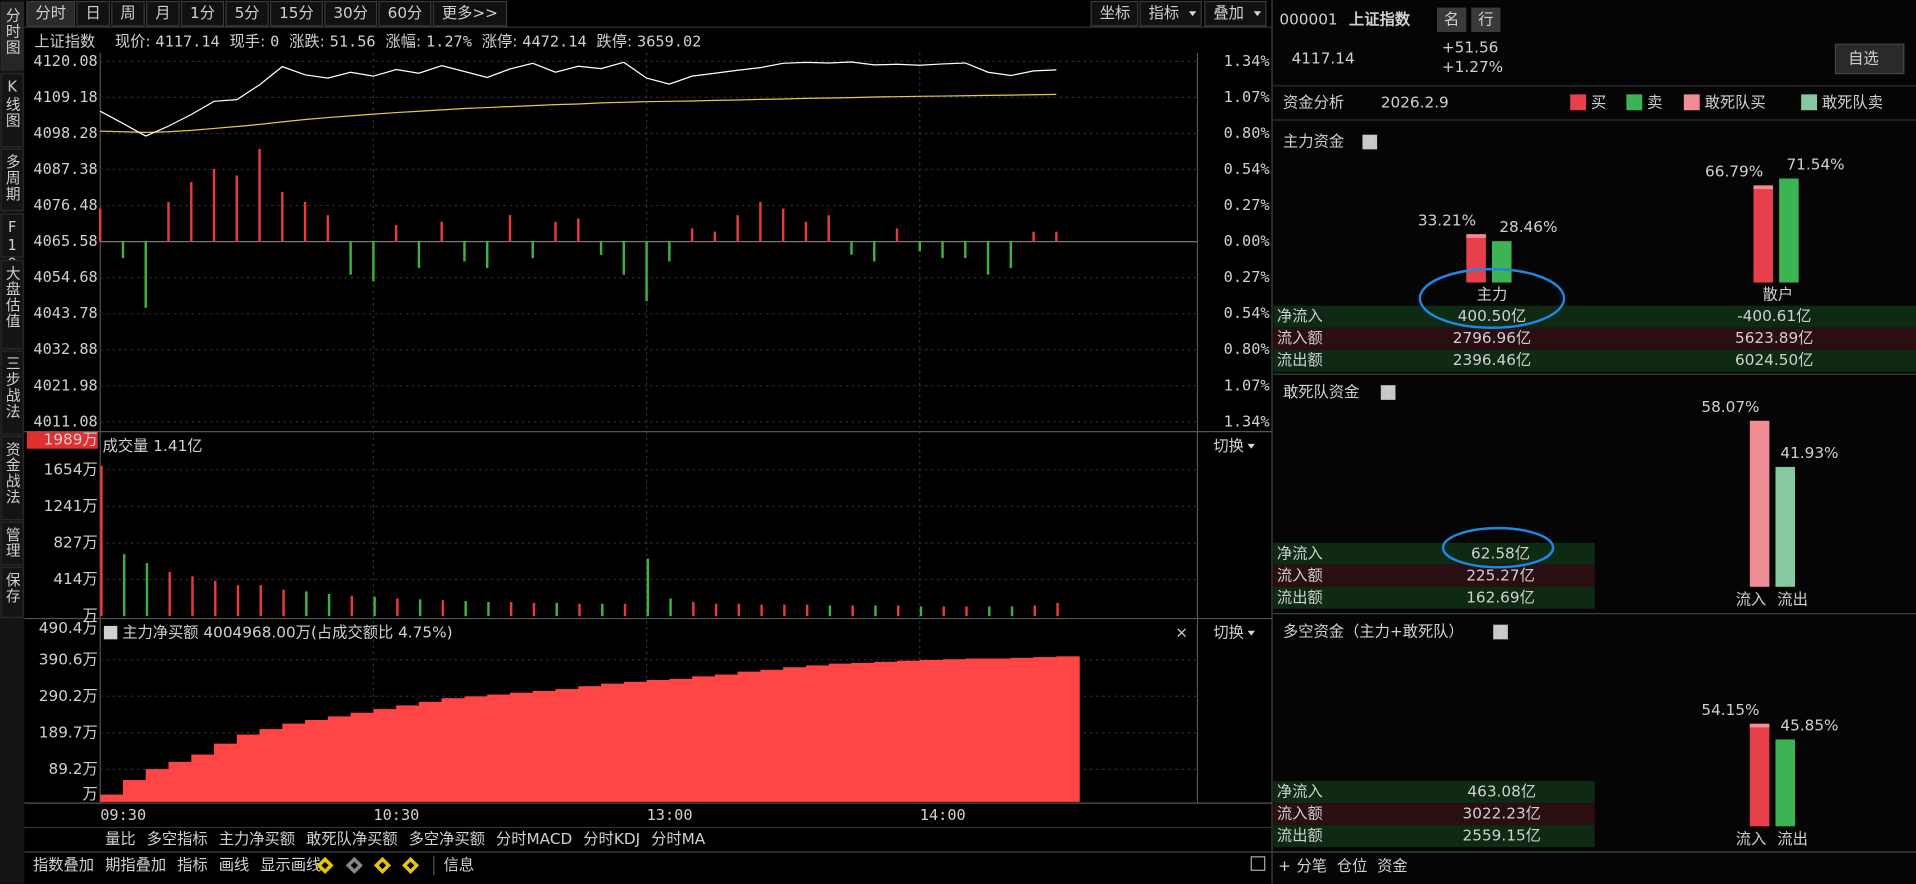 The height and width of the screenshot is (884, 1916). I want to click on tool-label: 叠加, so click(1228, 13).